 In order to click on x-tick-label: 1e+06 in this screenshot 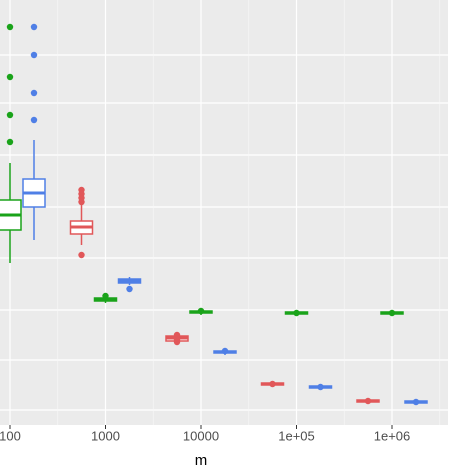, I will do `click(392, 435)`.